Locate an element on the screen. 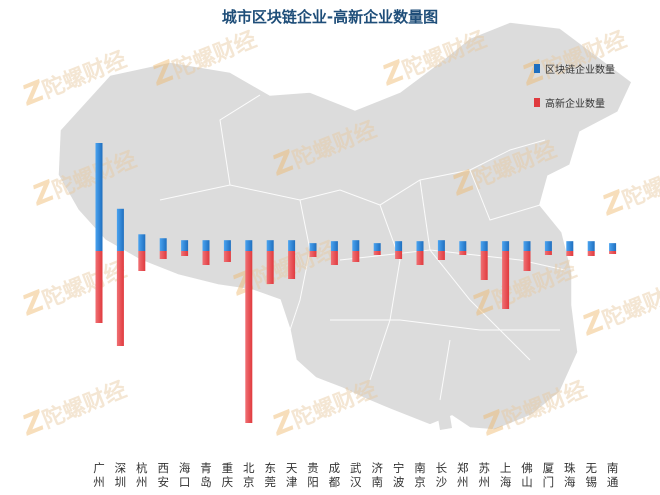 The image size is (660, 495). legend-item-blockchain: 区块链企业数量 is located at coordinates (574, 68).